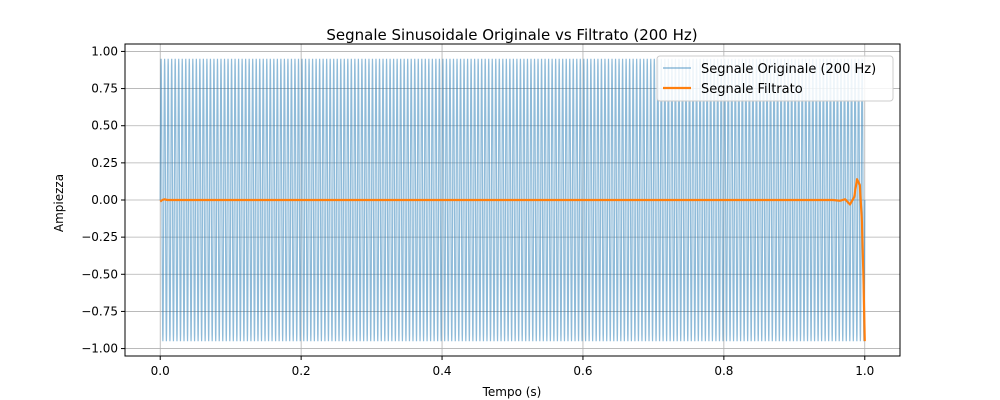 The image size is (1000, 400). I want to click on y-tick-label: 1.00, so click(104, 51).